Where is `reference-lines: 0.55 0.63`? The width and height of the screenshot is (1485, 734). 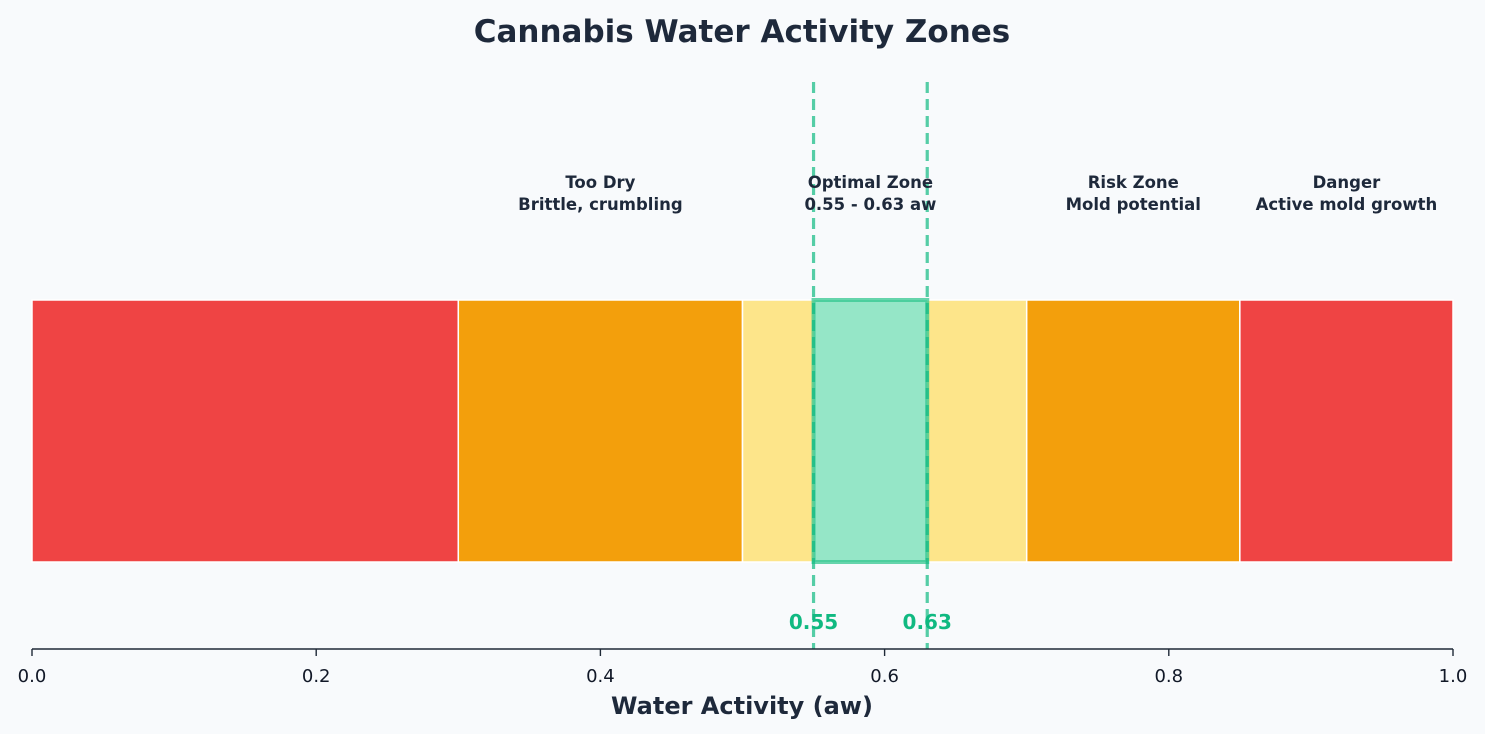 reference-lines: 0.55 0.63 is located at coordinates (870, 365).